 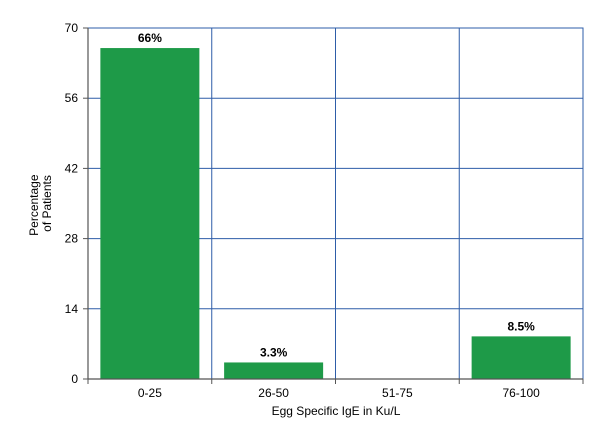 I want to click on x-tick-label: 0-25, so click(x=150, y=393).